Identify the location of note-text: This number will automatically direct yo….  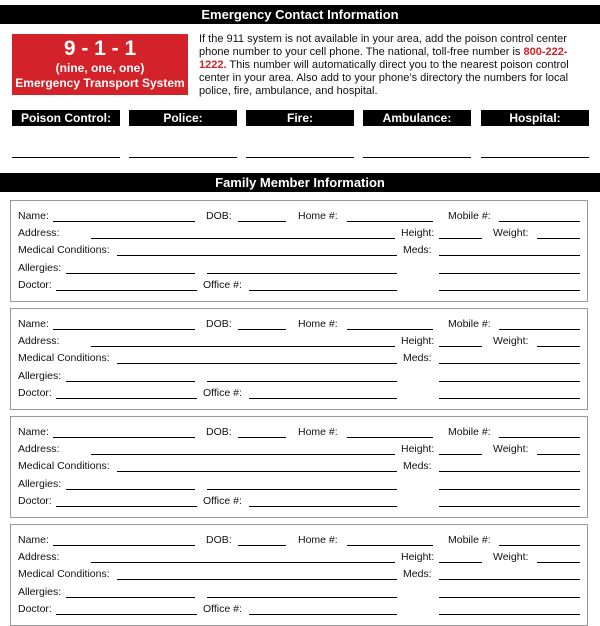
(384, 78).